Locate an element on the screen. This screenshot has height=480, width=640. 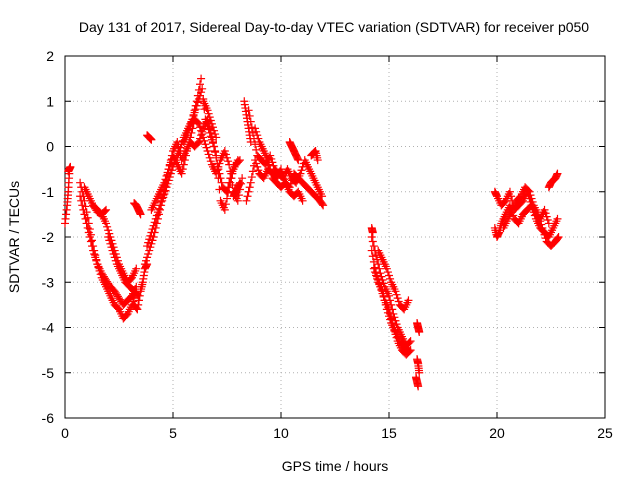
x-tick-label: 25 is located at coordinates (605, 433).